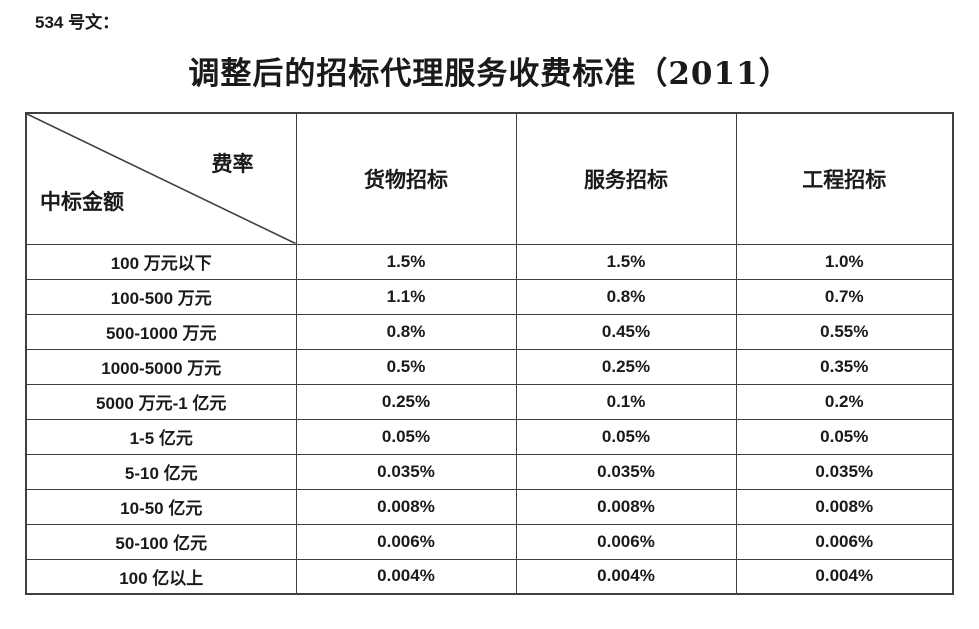 The width and height of the screenshot is (979, 629). Describe the element at coordinates (161, 506) in the screenshot. I see `amount-range-label: 10-50 亿元` at that location.